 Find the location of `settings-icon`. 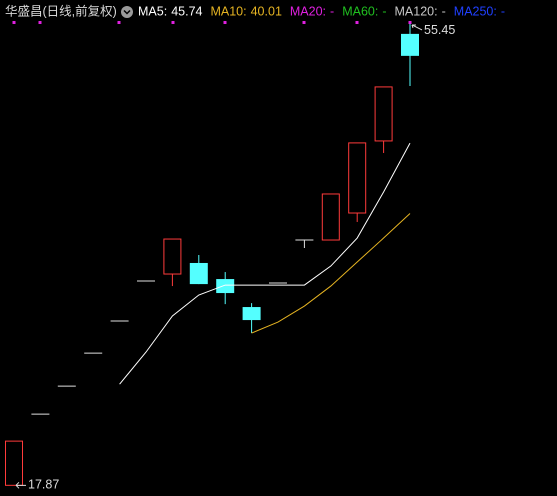

settings-icon is located at coordinates (127, 12).